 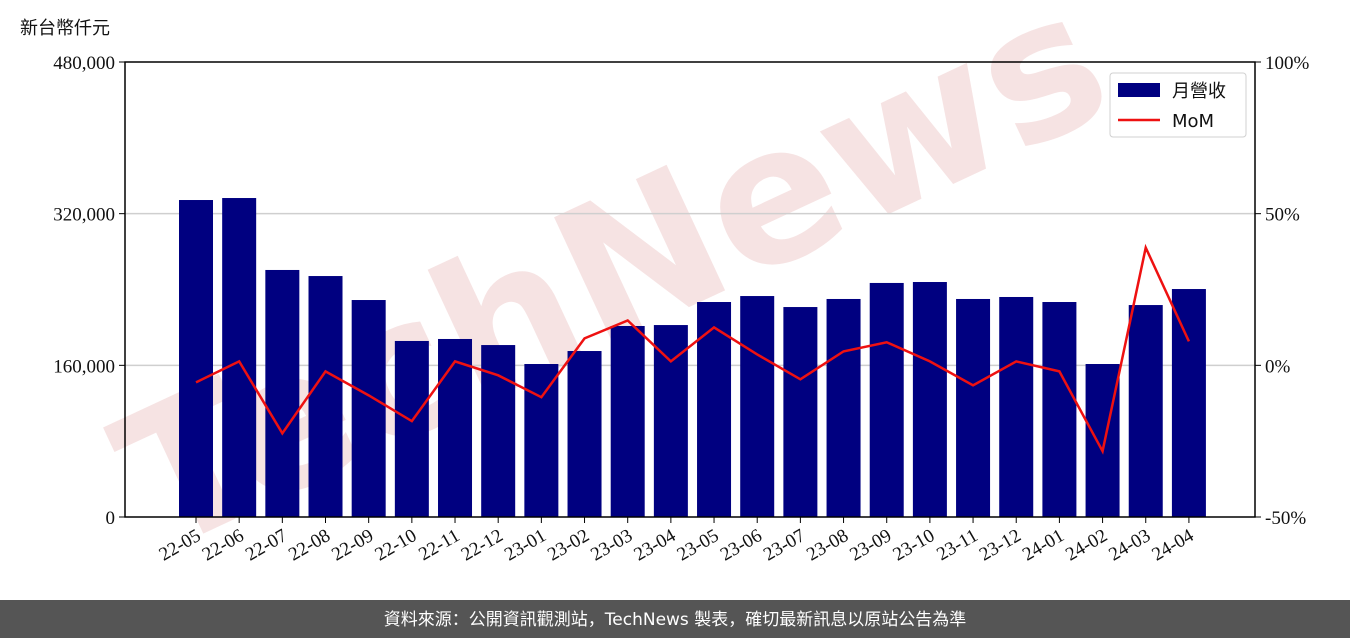 I want to click on y2-tick-label: 50%, so click(x=1282, y=215).